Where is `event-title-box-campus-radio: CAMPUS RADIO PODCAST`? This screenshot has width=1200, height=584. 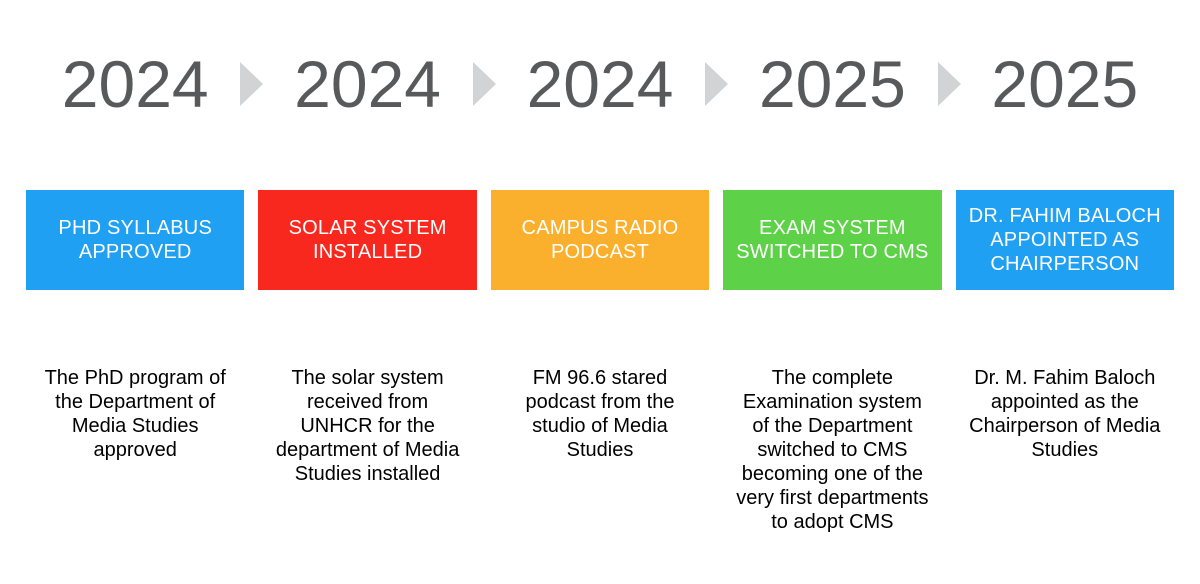
event-title-box-campus-radio: CAMPUS RADIO PODCAST is located at coordinates (600, 240).